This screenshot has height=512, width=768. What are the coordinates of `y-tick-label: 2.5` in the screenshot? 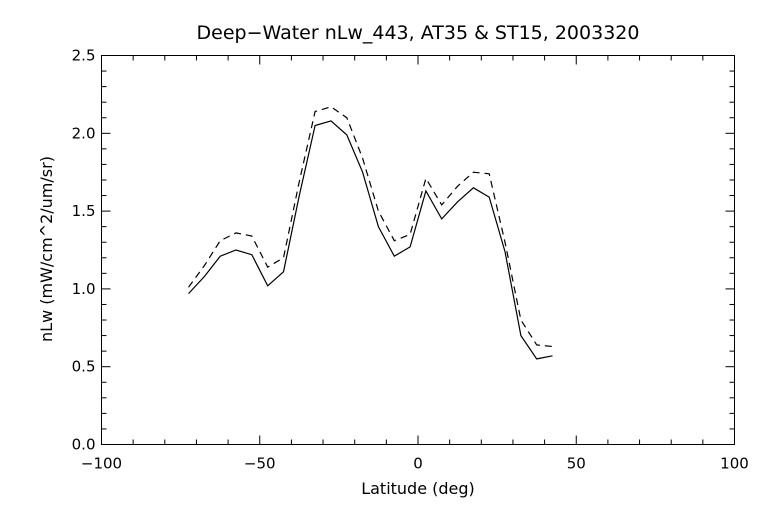 It's located at (84, 56).